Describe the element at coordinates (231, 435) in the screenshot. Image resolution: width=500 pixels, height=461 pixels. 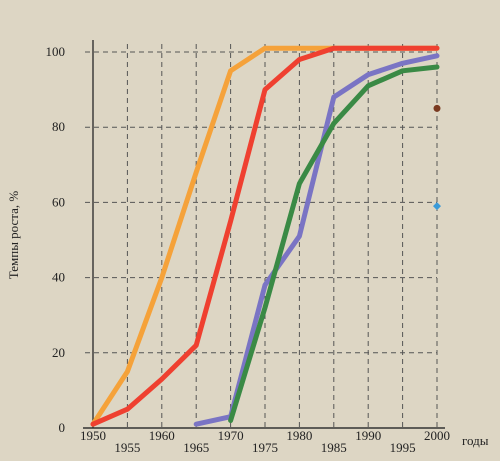
I see `x-tick-label: 1970` at that location.